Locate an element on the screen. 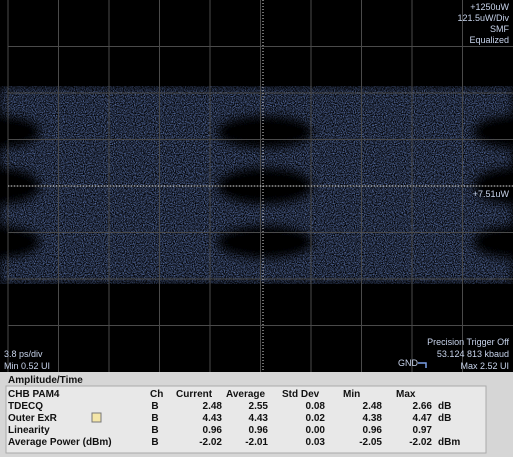 Image resolution: width=513 pixels, height=457 pixels. column-header: Current is located at coordinates (194, 394).